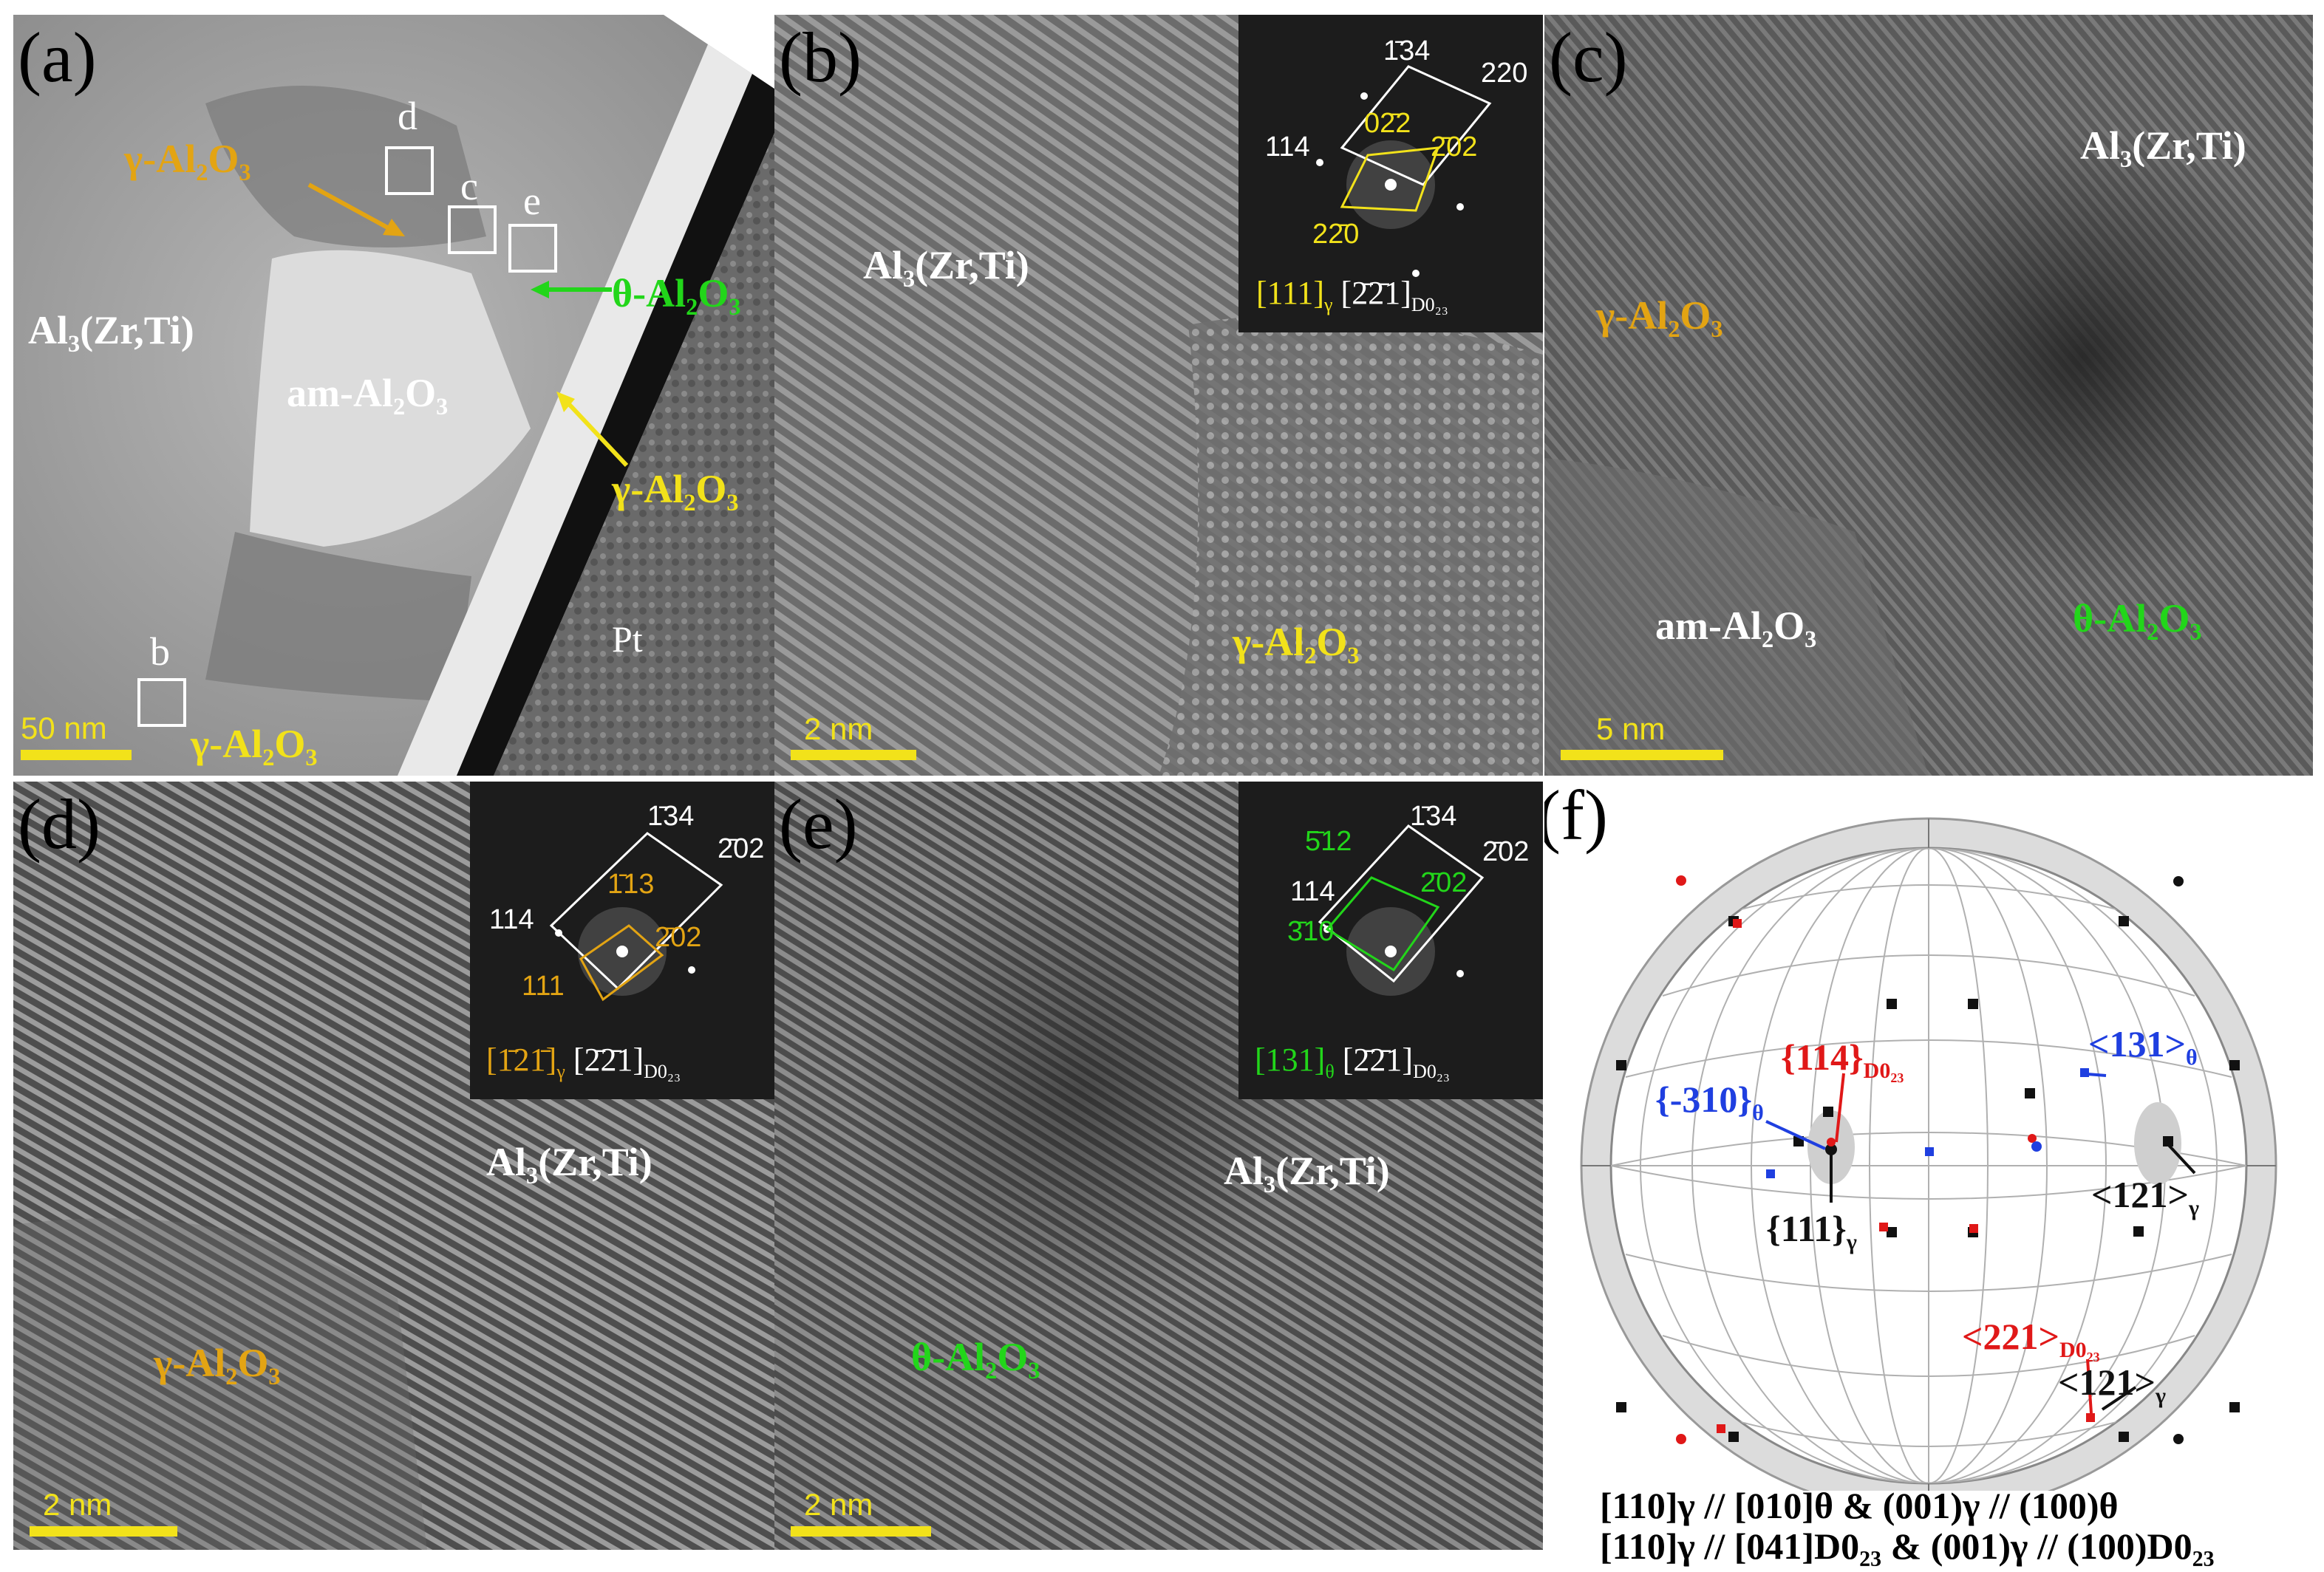  What do you see at coordinates (543, 986) in the screenshot?
I see `panel-d-fft-idx-6: 111` at bounding box center [543, 986].